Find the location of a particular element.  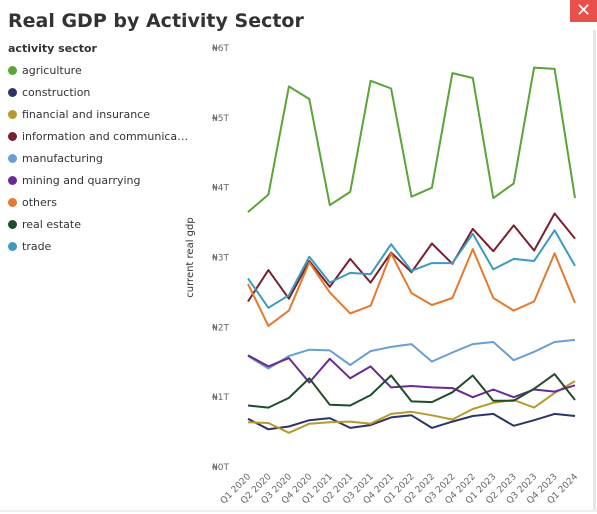

series-line-information-and-communication is located at coordinates (411, 257).